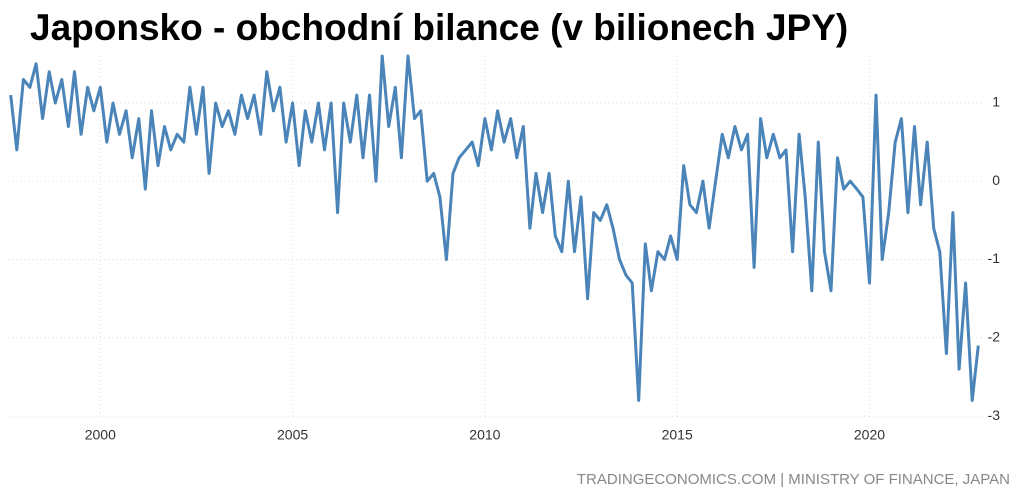 This screenshot has height=497, width=1024. What do you see at coordinates (996, 102) in the screenshot?
I see `y-tick-label: 1` at bounding box center [996, 102].